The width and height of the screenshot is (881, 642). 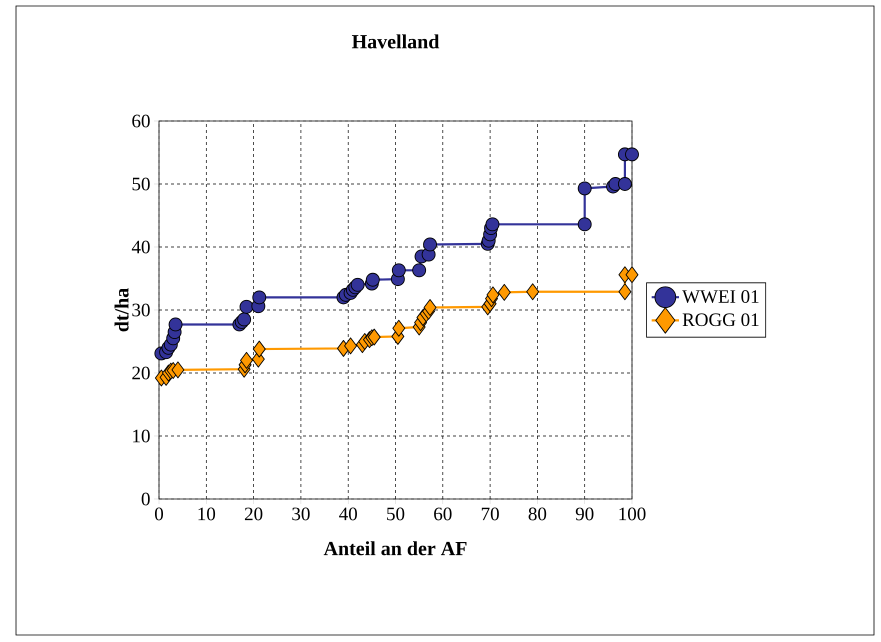 What do you see at coordinates (585, 514) in the screenshot?
I see `x-tick-label: 90` at bounding box center [585, 514].